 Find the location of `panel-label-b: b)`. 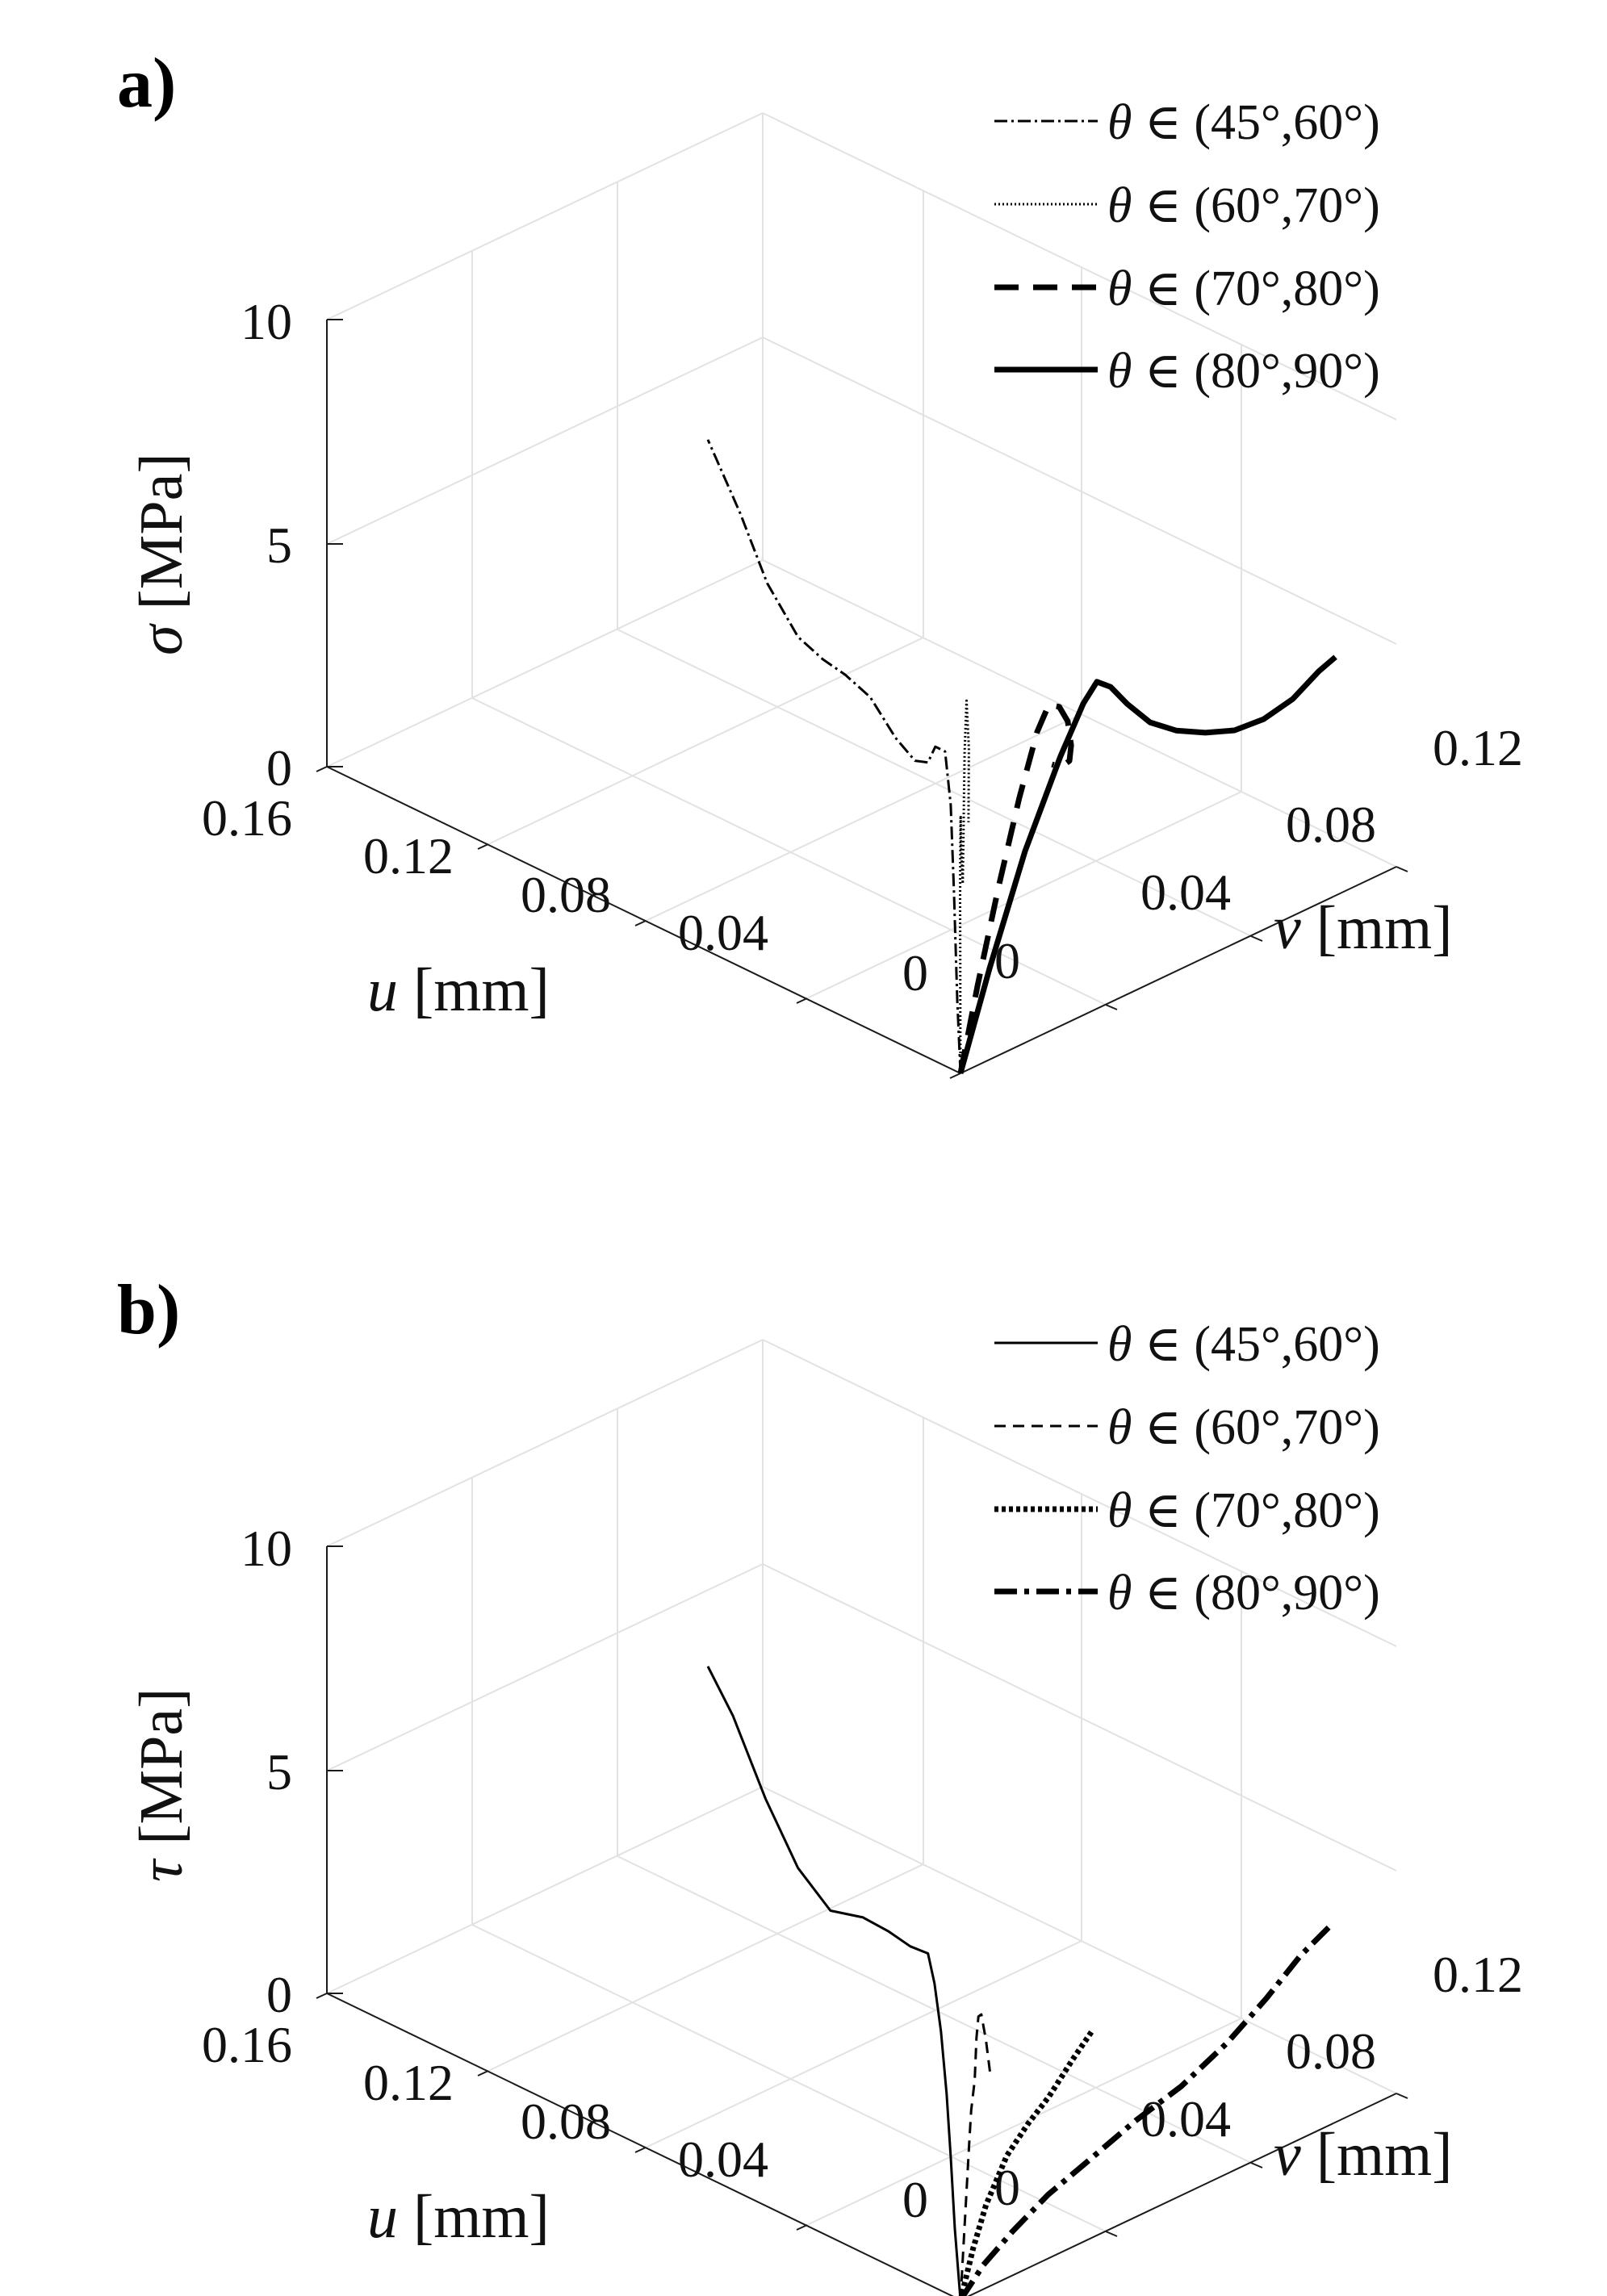

panel-label-b: b) is located at coordinates (148, 1310).